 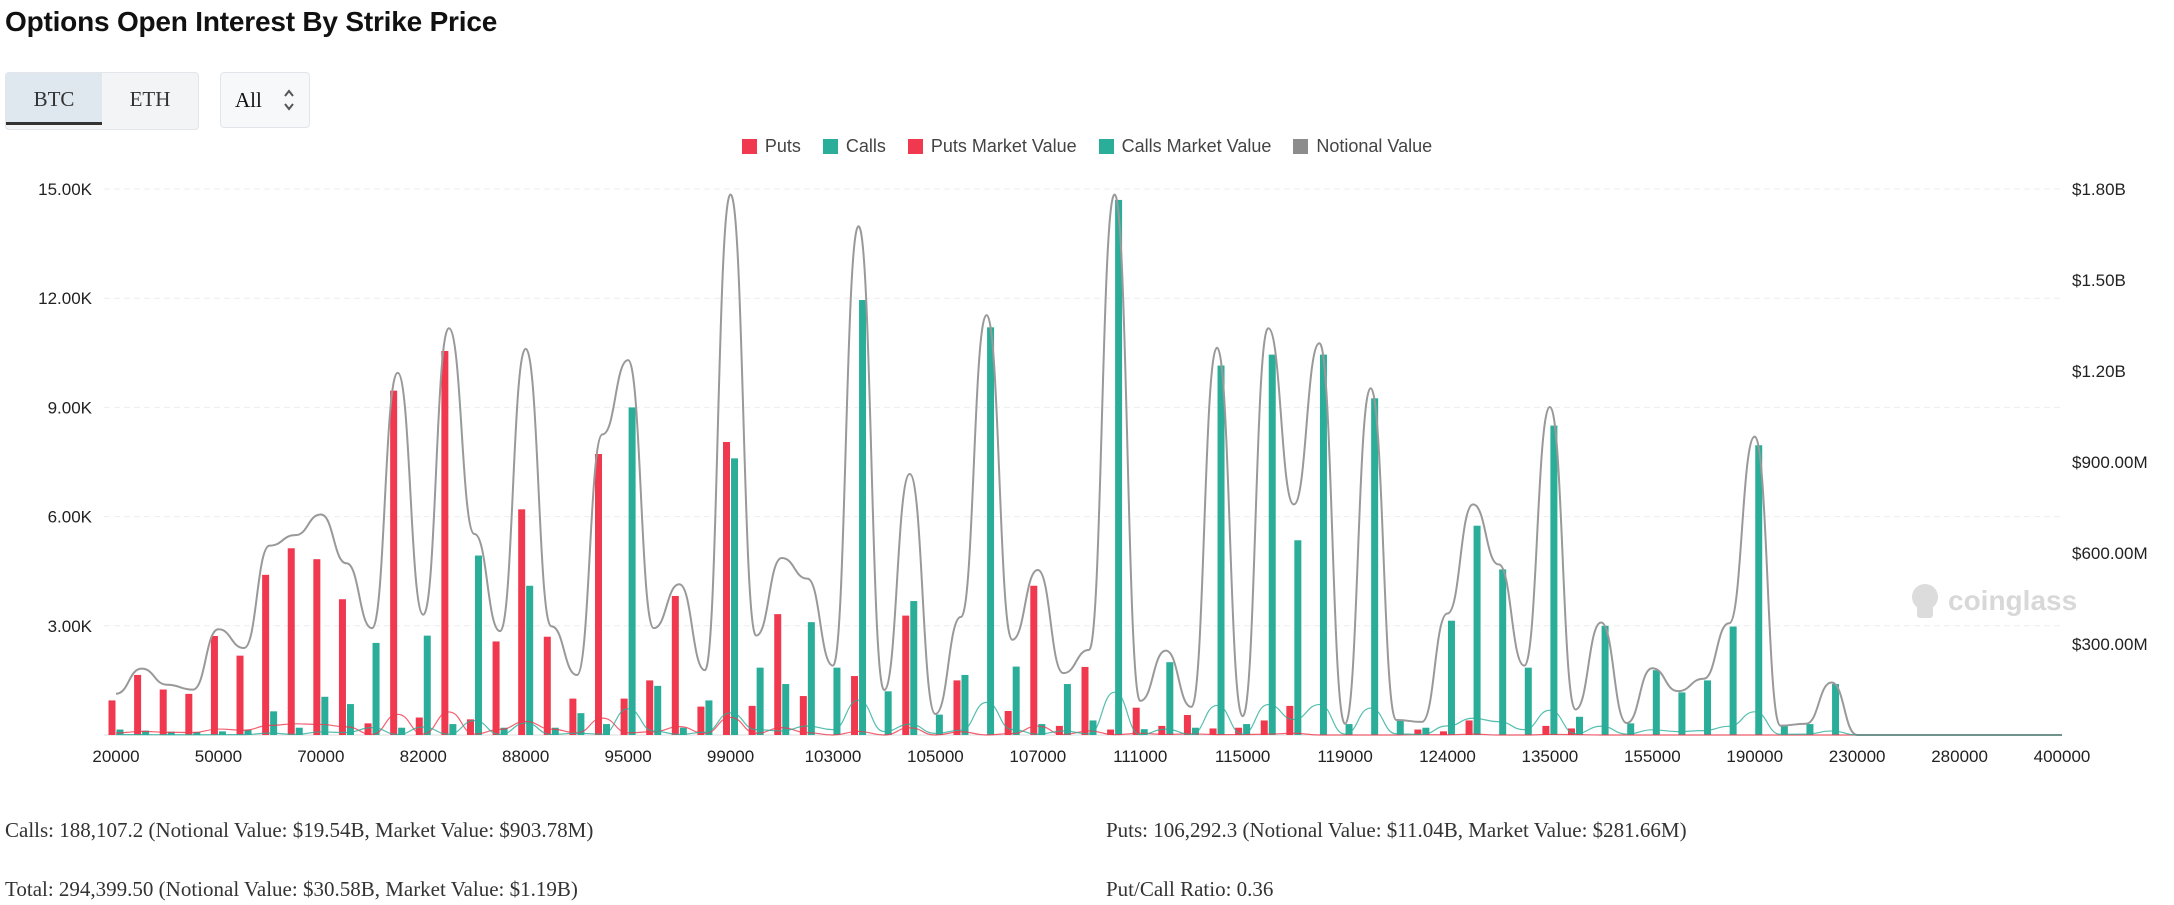 I want to click on y-right-tick-label: $300.00M, so click(x=2110, y=644).